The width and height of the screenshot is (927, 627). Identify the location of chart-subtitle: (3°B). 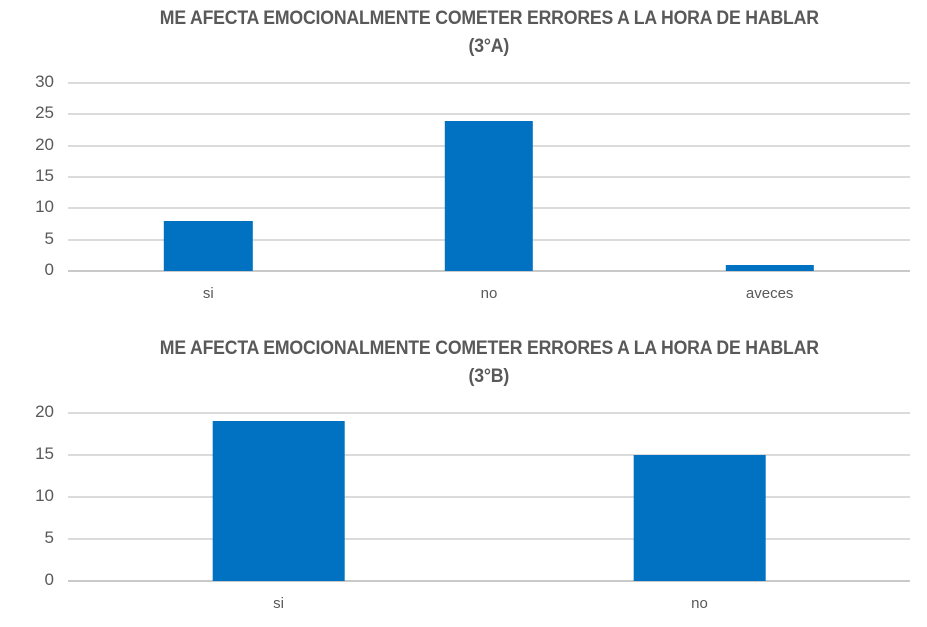
(489, 376).